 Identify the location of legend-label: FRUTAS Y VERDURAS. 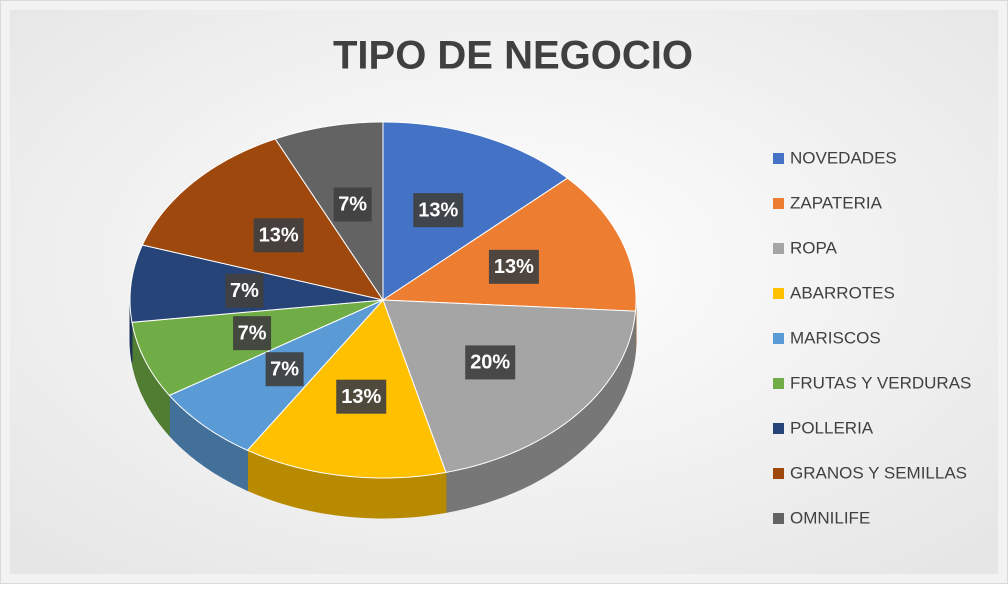
(880, 382).